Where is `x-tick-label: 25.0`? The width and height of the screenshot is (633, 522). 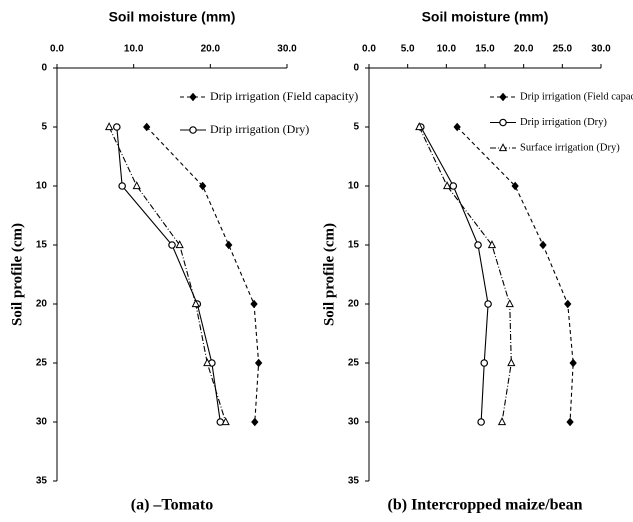 x-tick-label: 25.0 is located at coordinates (563, 49).